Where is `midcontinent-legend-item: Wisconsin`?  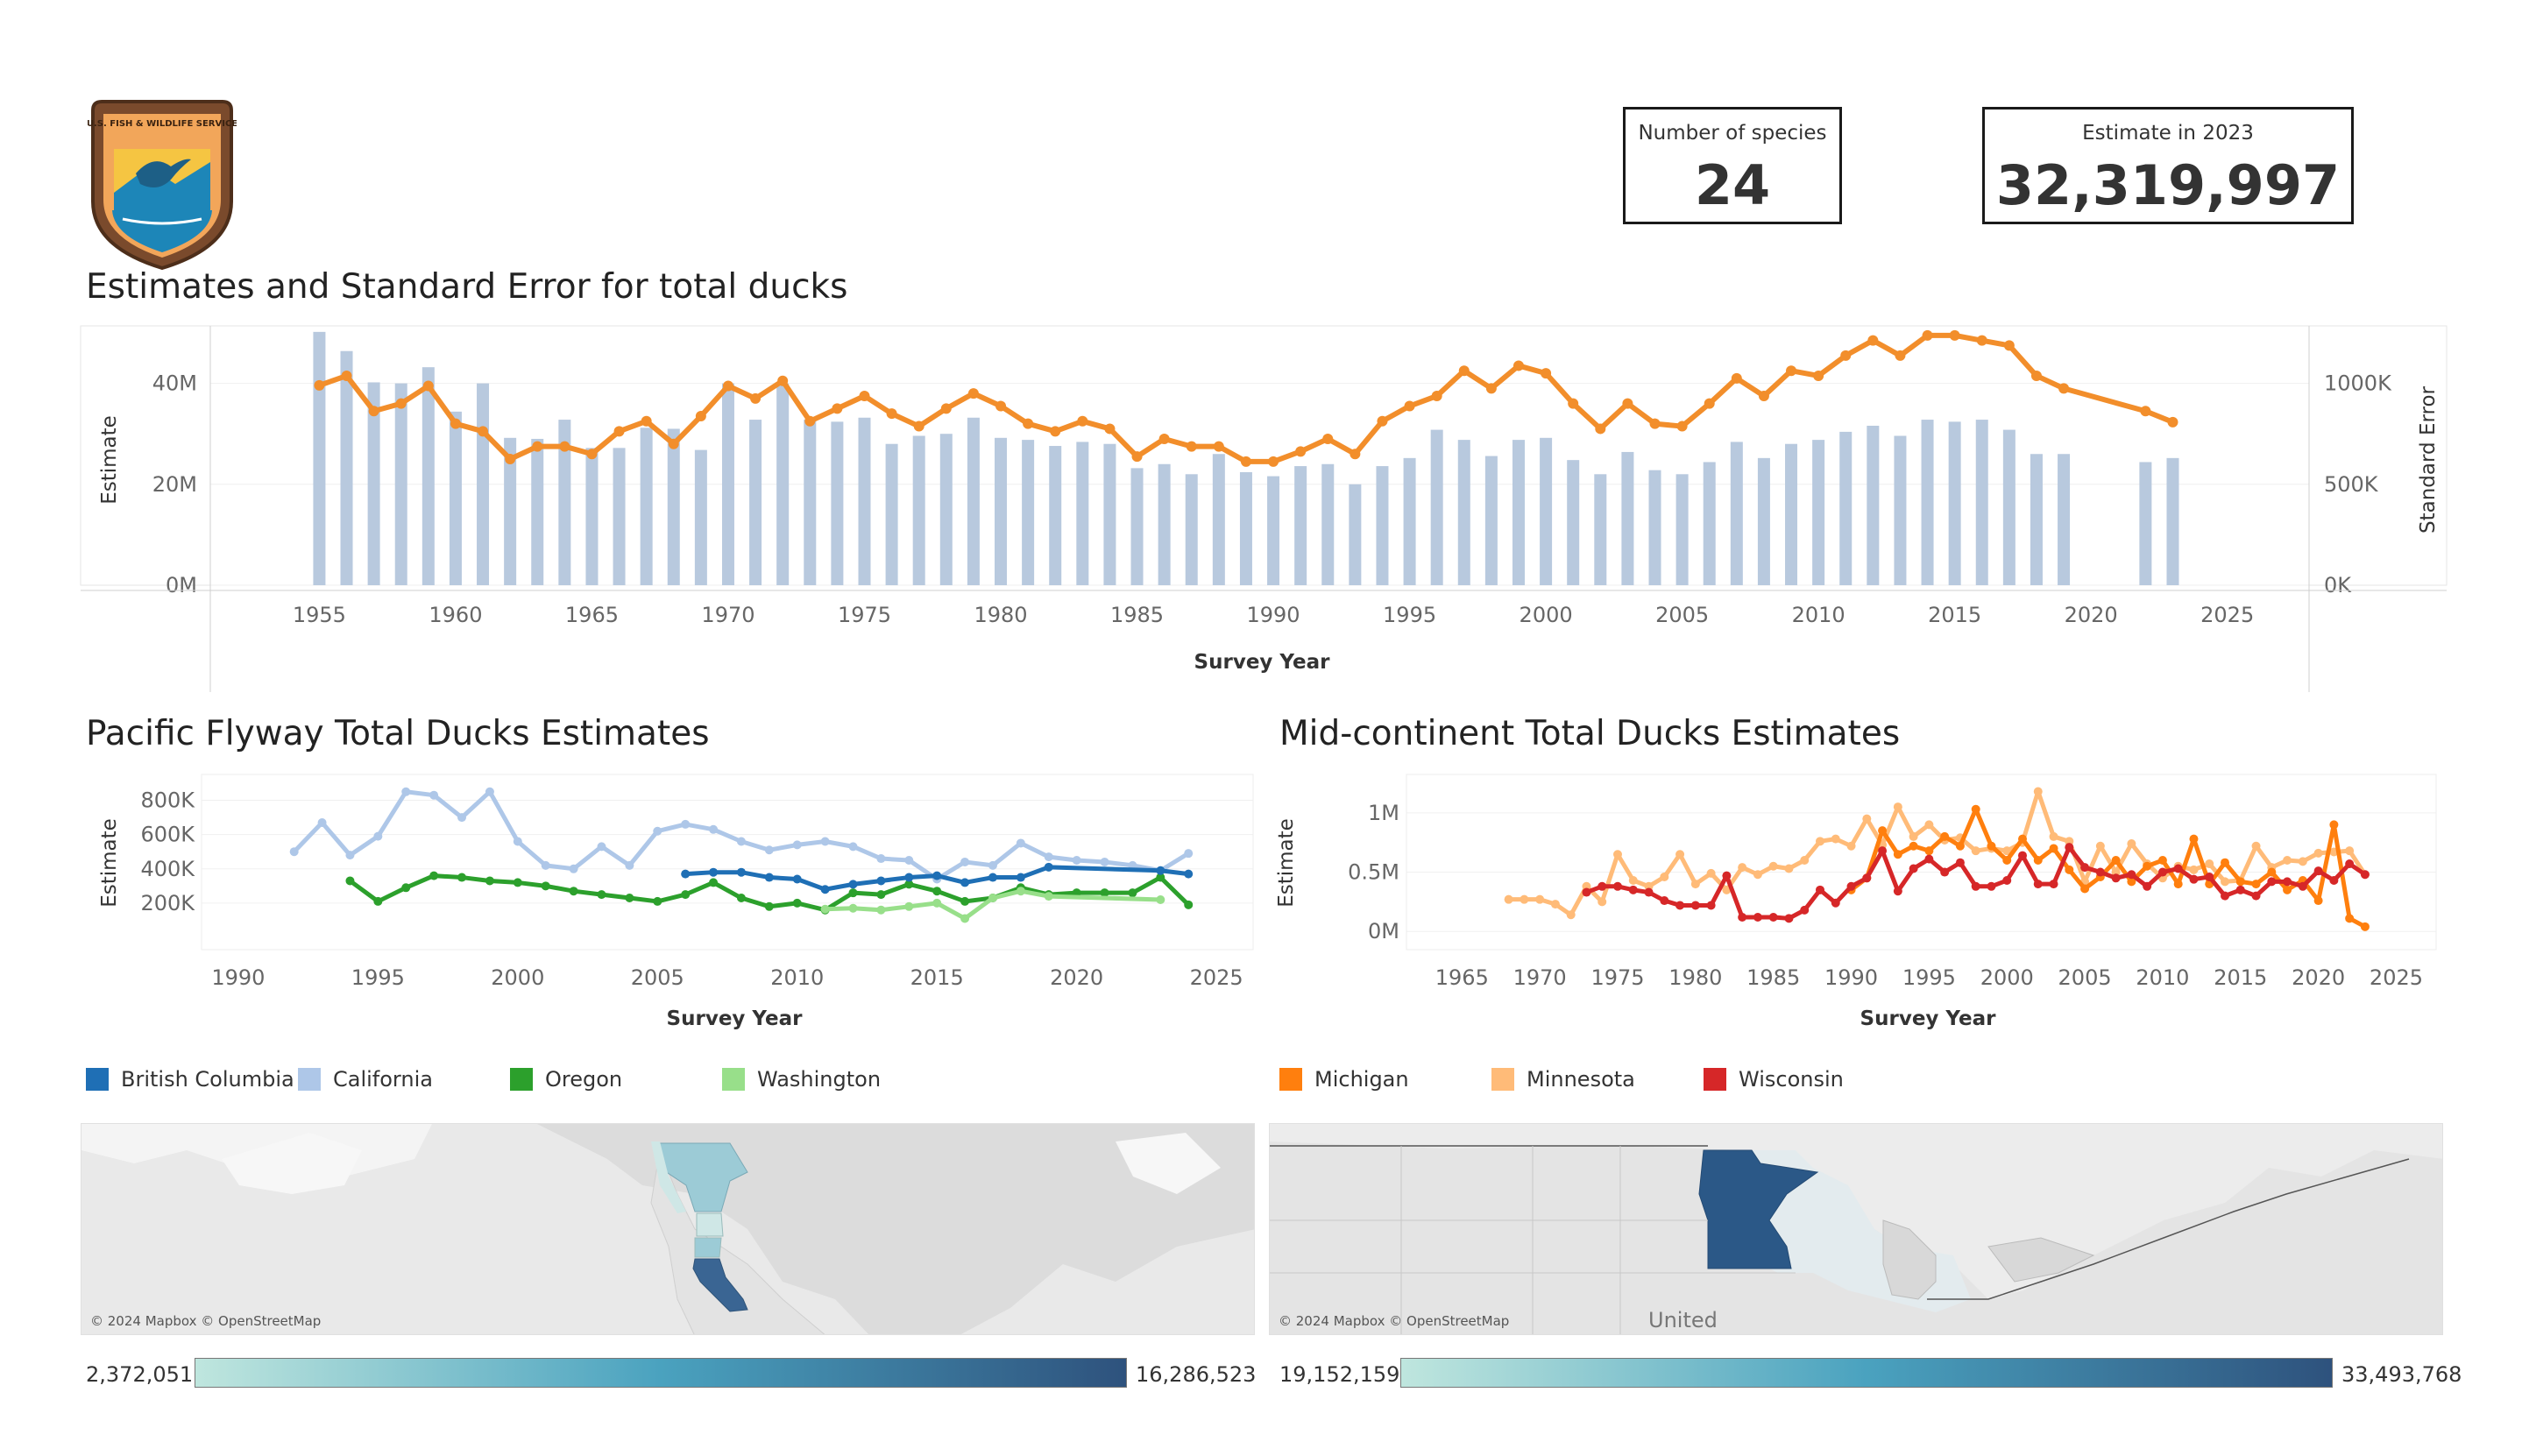 midcontinent-legend-item: Wisconsin is located at coordinates (1774, 1079).